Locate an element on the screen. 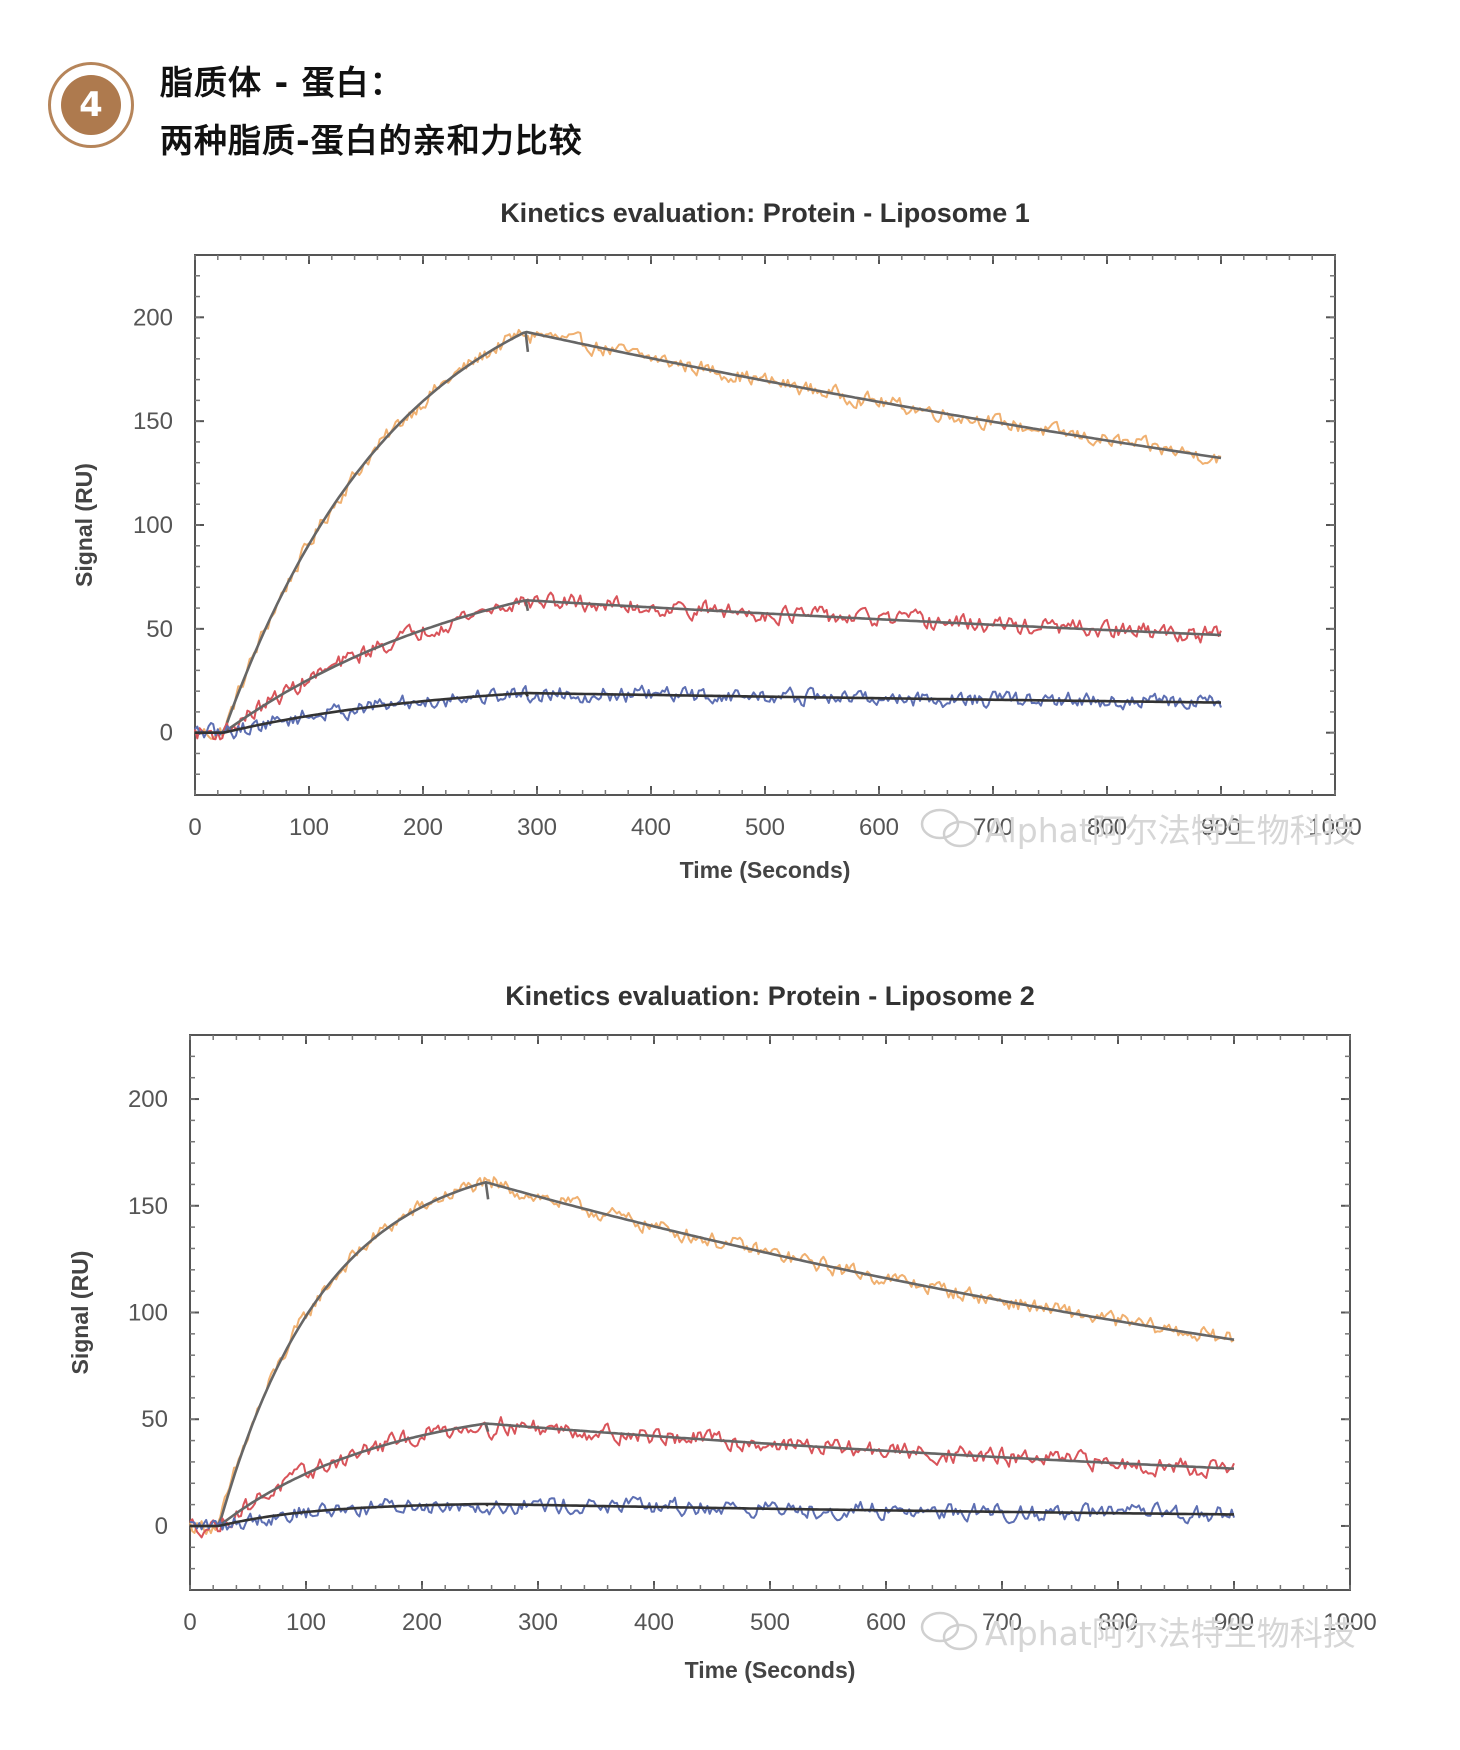 This screenshot has height=1750, width=1460. section-title-line1: 脂质体 - 蛋白： is located at coordinates (282, 82).